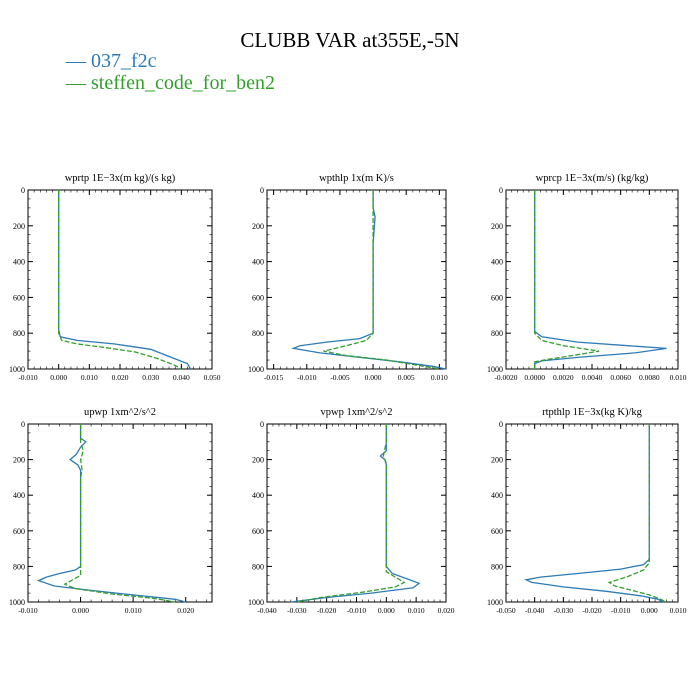 The height and width of the screenshot is (700, 700). What do you see at coordinates (649, 377) in the screenshot?
I see `x-tick-label: 0.0080` at bounding box center [649, 377].